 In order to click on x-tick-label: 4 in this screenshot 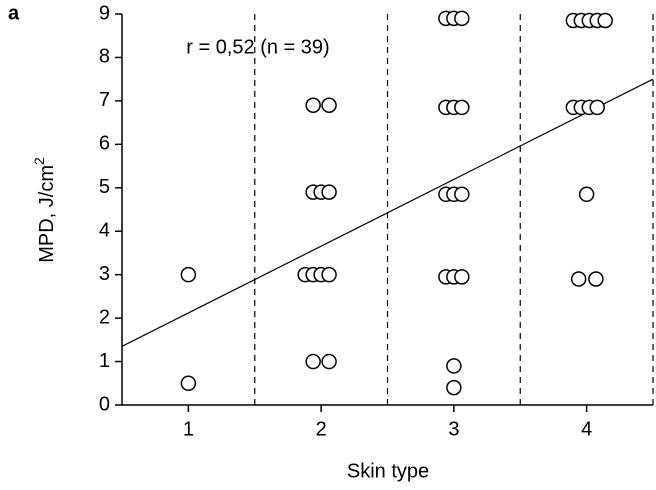, I will do `click(586, 429)`.